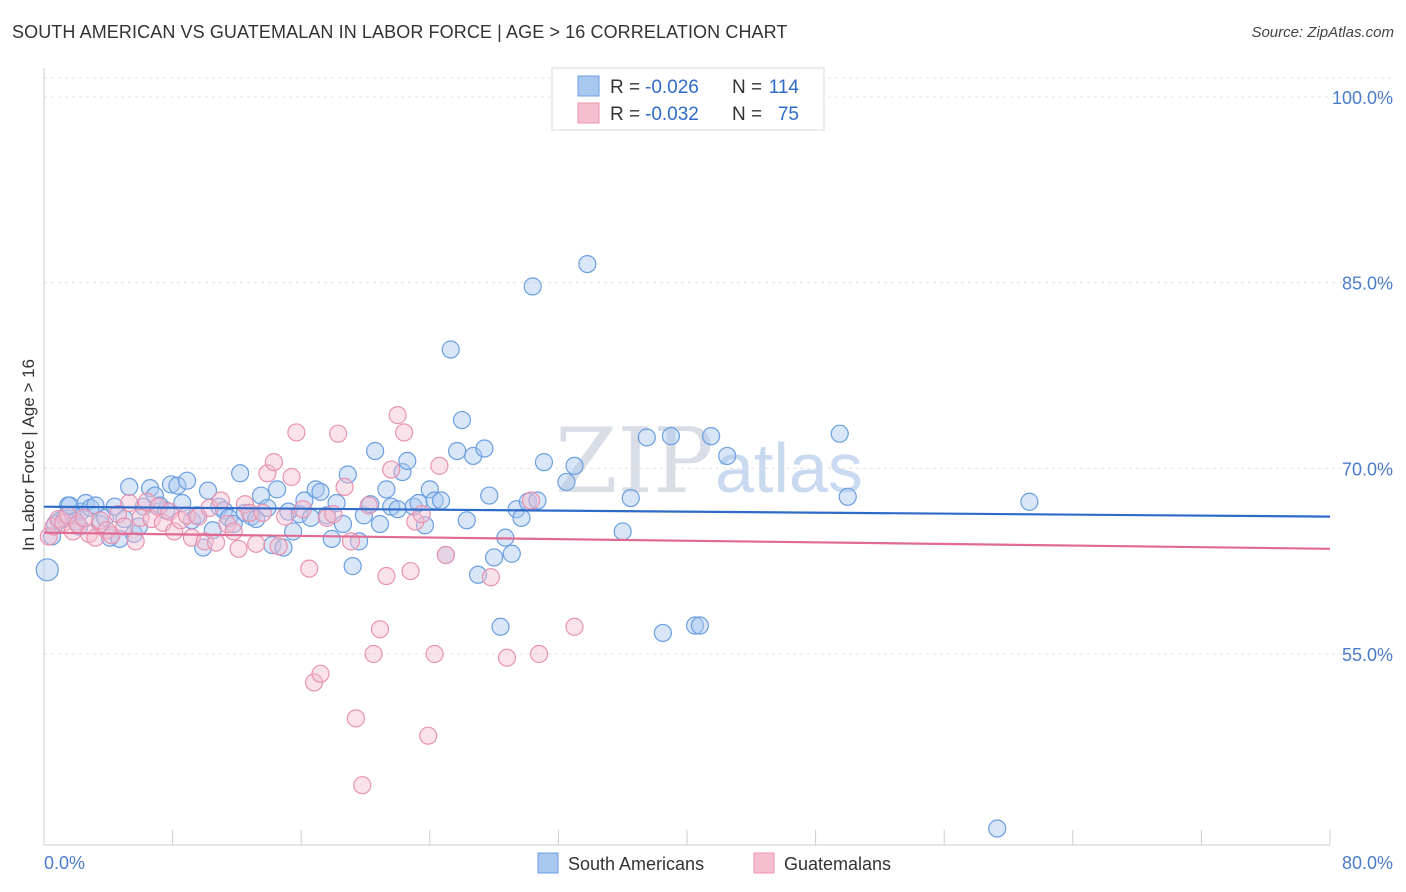 This screenshot has width=1406, height=892. What do you see at coordinates (1322, 32) in the screenshot?
I see `chart-source: Source: ZipAtlas.com` at bounding box center [1322, 32].